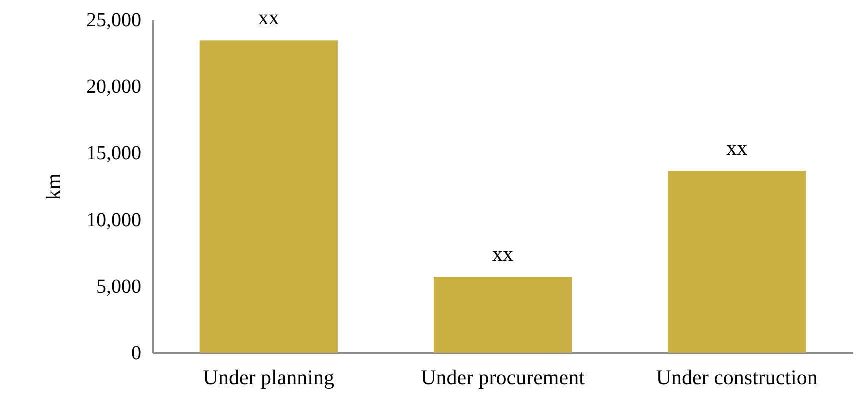 The image size is (861, 410). What do you see at coordinates (54, 187) in the screenshot?
I see `y-axis-title: km` at bounding box center [54, 187].